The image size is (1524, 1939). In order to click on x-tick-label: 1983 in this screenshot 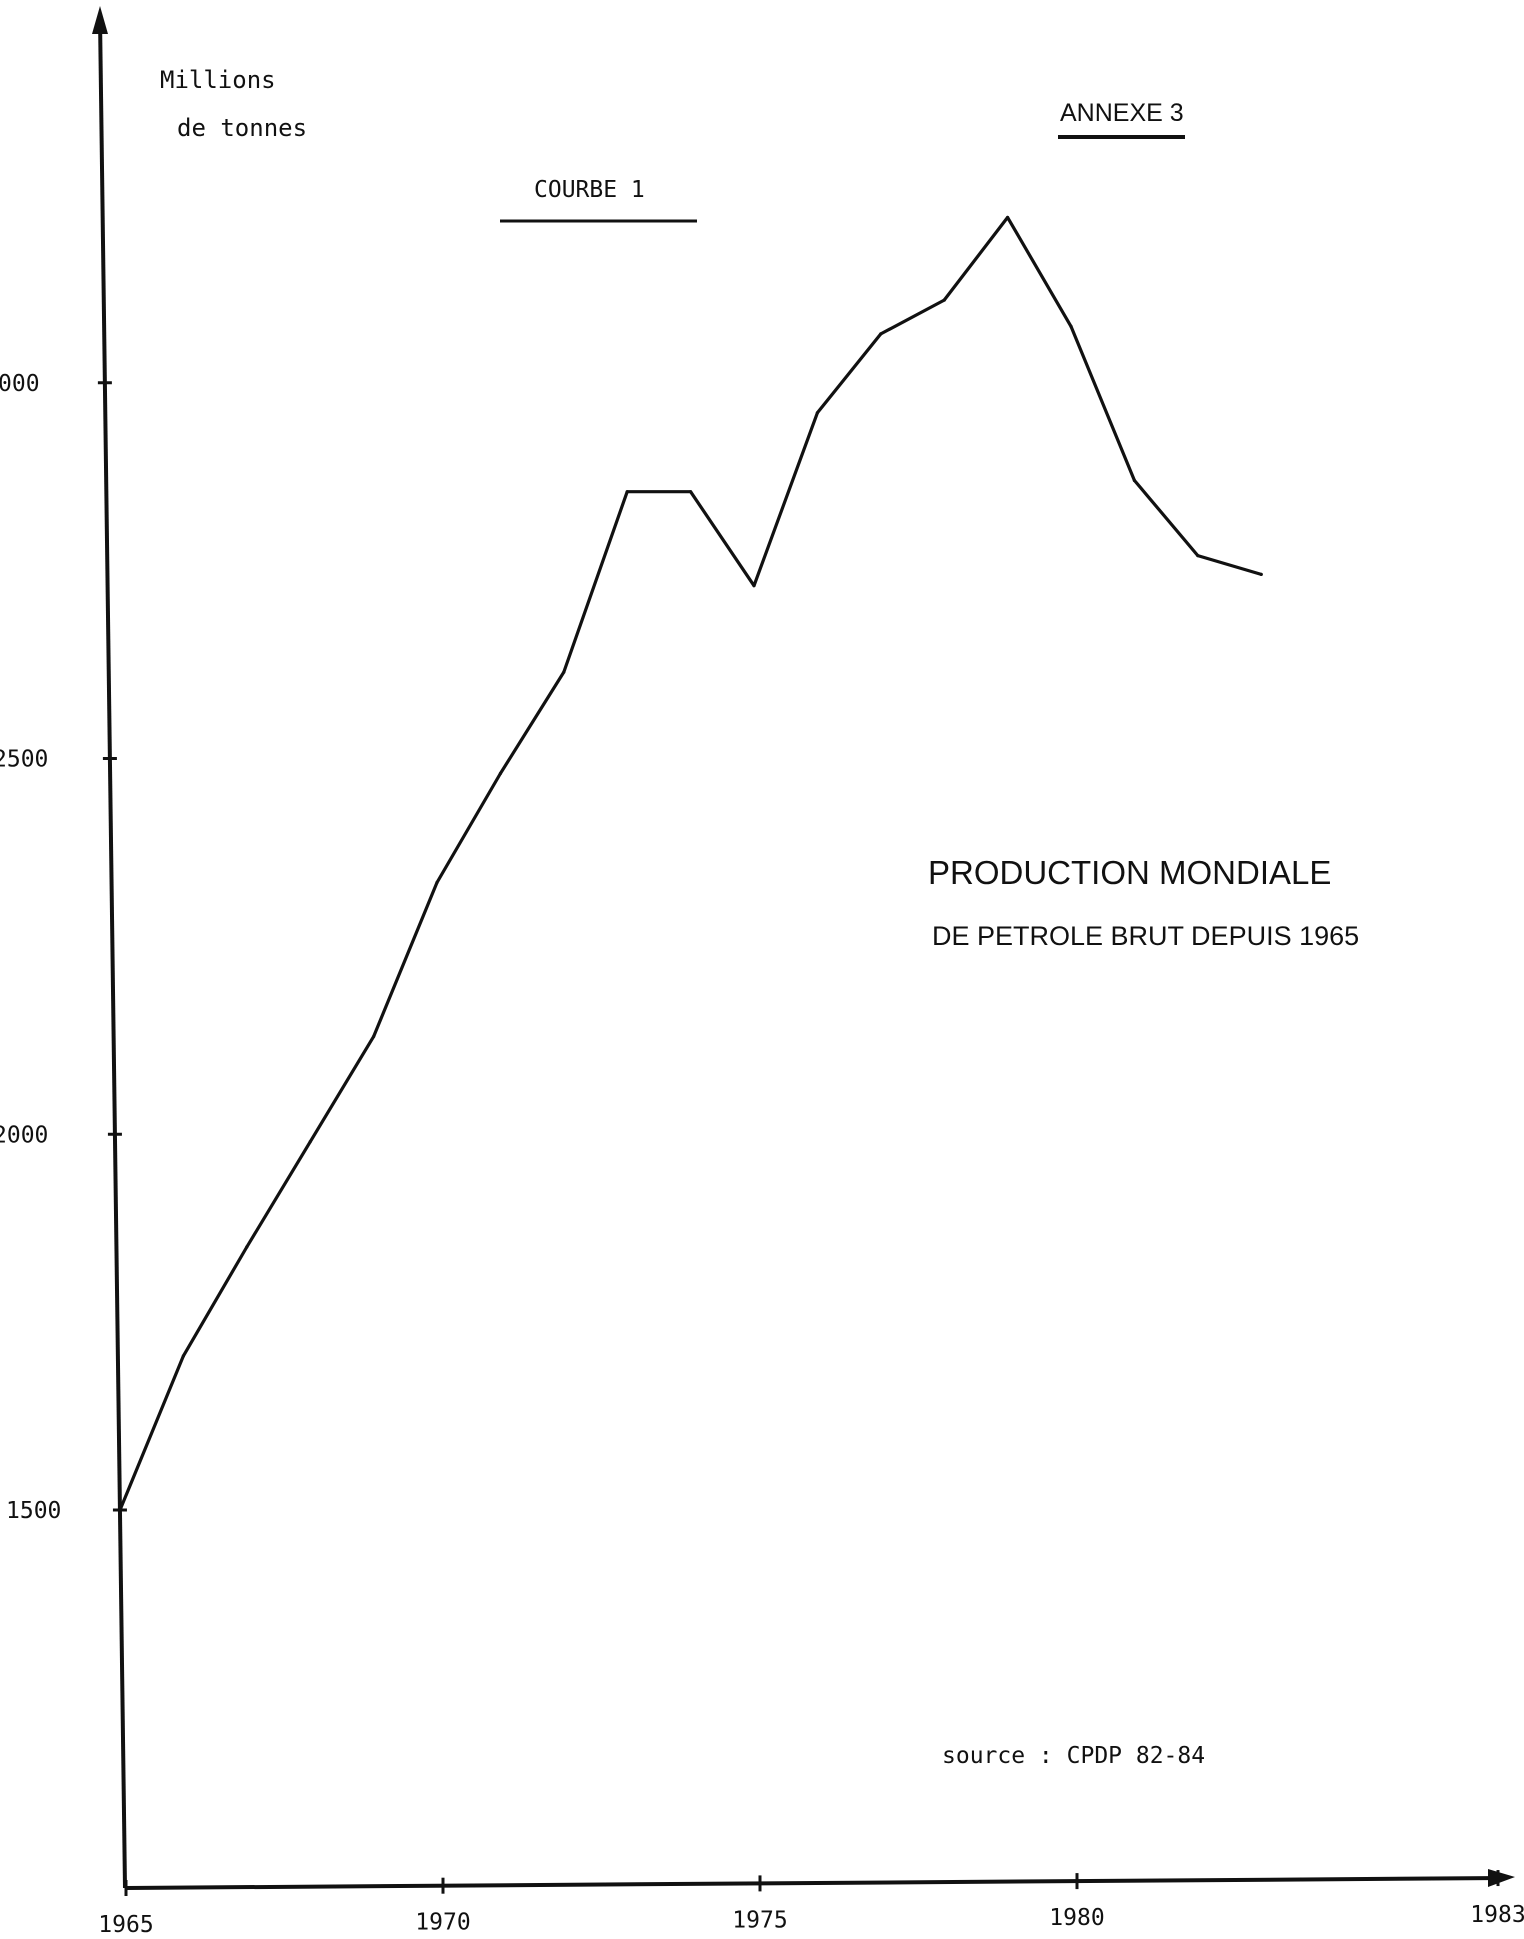, I will do `click(1497, 1915)`.